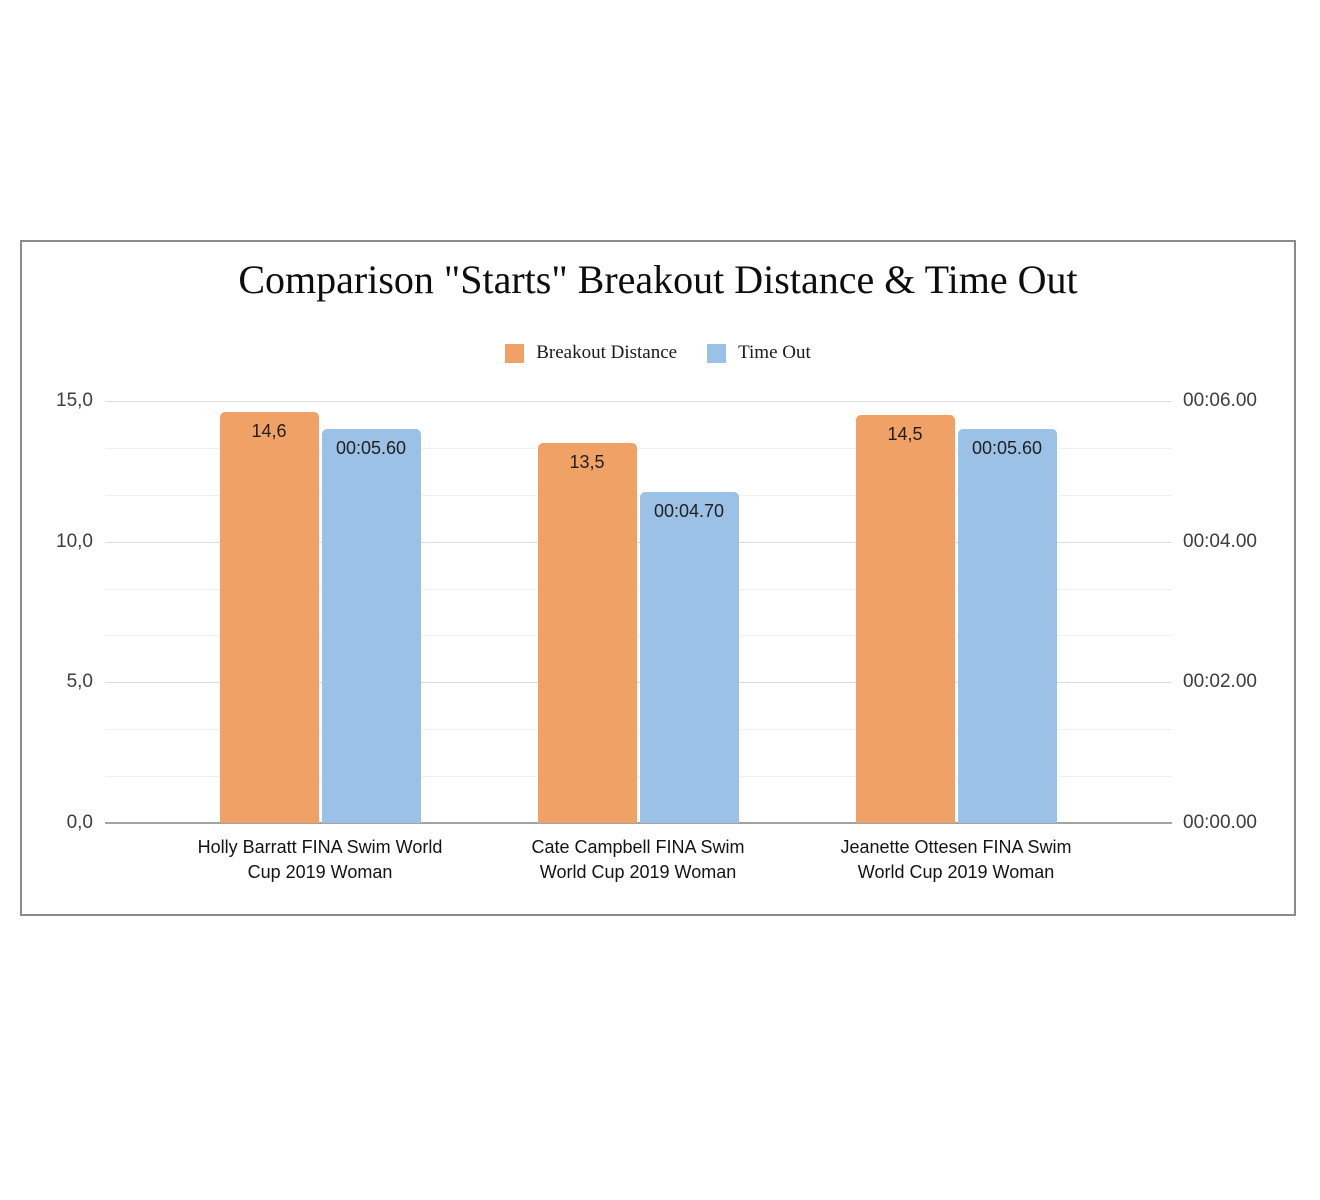  What do you see at coordinates (79, 682) in the screenshot?
I see `left-axis-tick: 5,0` at bounding box center [79, 682].